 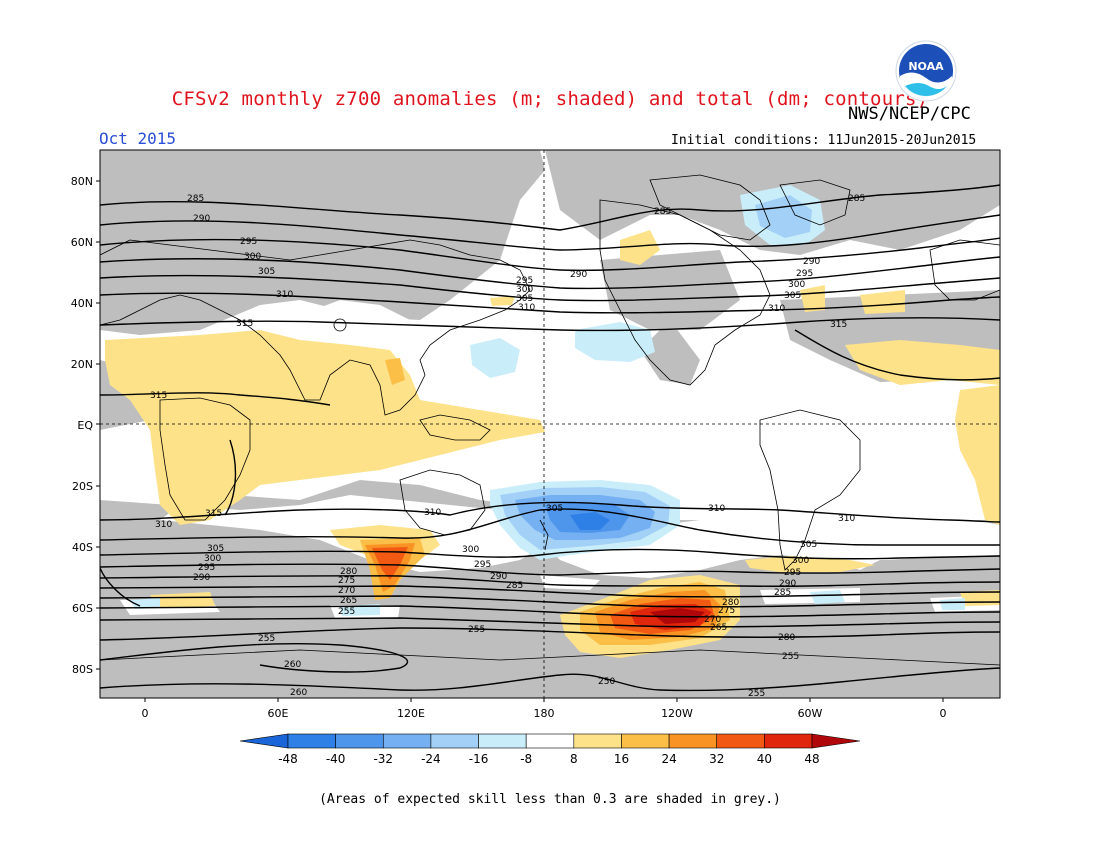 I want to click on contour-label: 270, so click(x=346, y=591).